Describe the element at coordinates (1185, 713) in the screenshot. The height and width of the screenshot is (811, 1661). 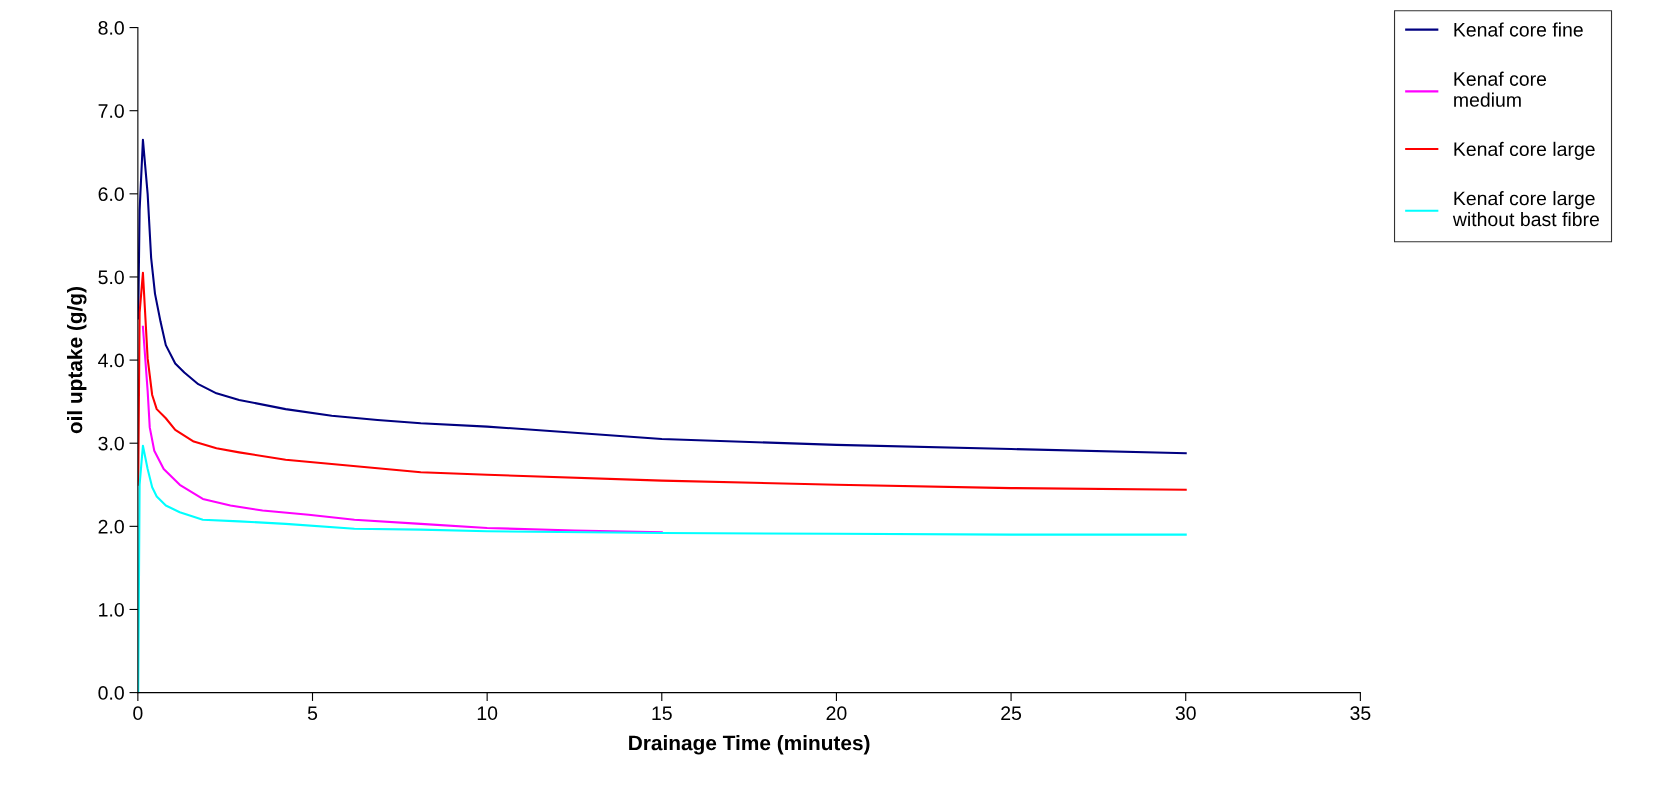
I see `x-tick-label: 30` at that location.